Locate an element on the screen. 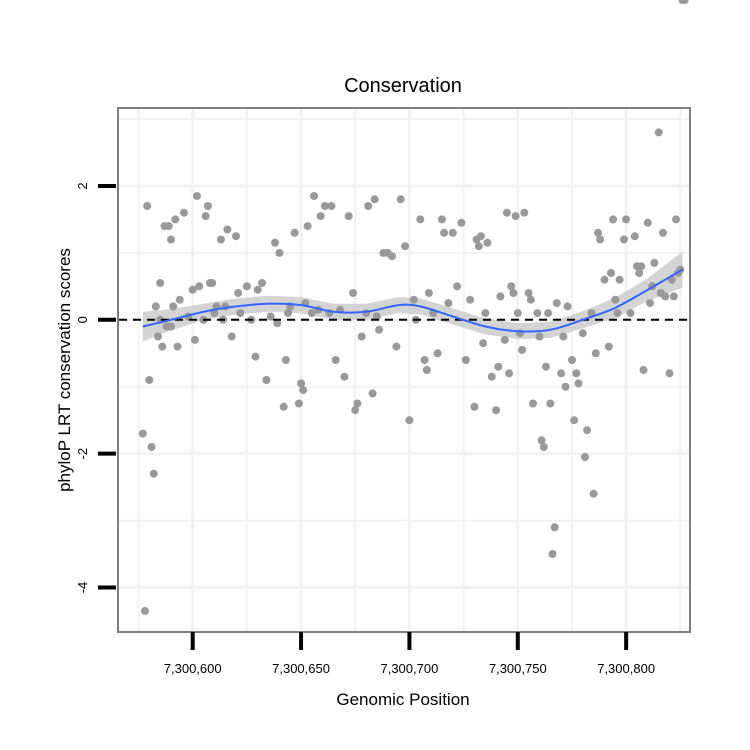 This screenshot has width=750, height=750. line-layer is located at coordinates (404, 300).